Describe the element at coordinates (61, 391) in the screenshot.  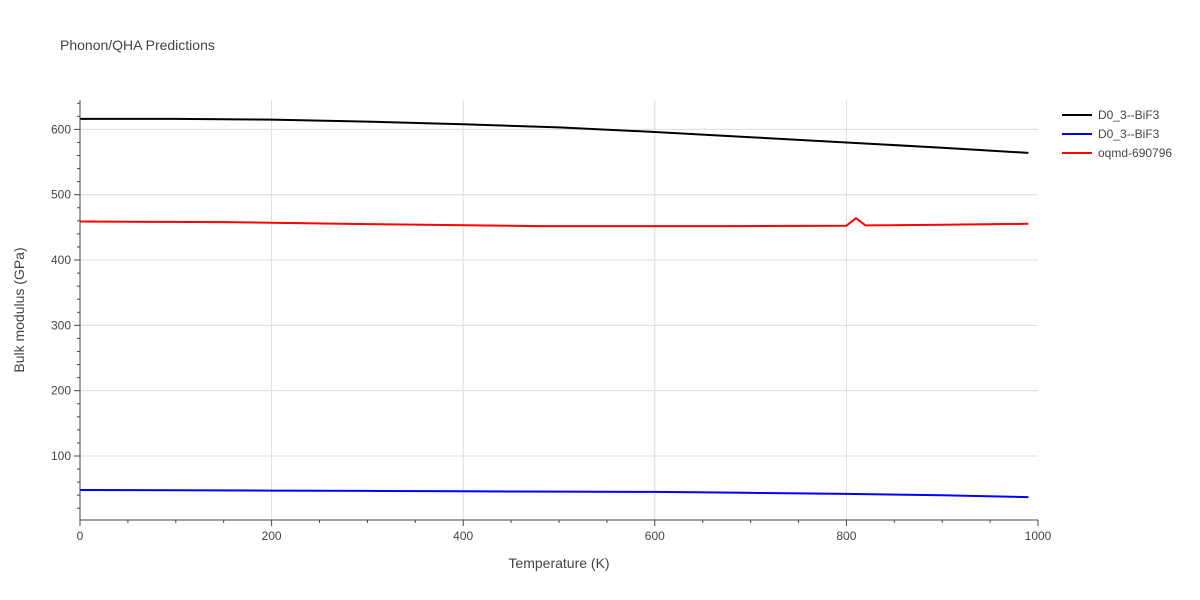
I see `y-tick-label: 200` at that location.